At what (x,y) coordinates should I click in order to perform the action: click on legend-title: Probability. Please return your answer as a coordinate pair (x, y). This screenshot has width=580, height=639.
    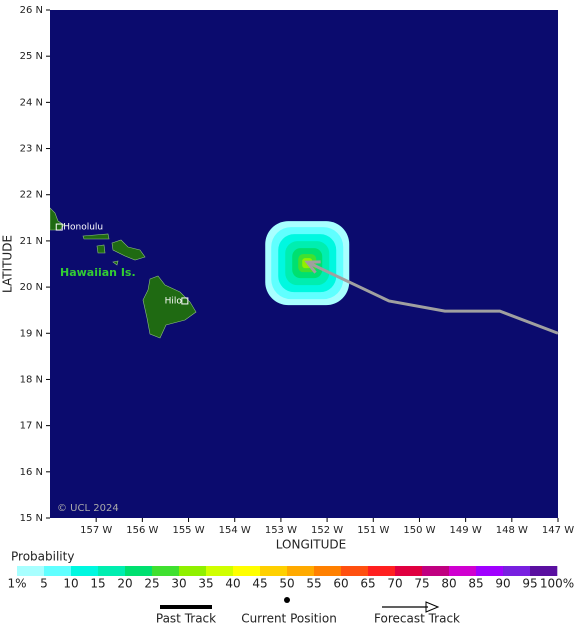
    Looking at the image, I should click on (42, 557).